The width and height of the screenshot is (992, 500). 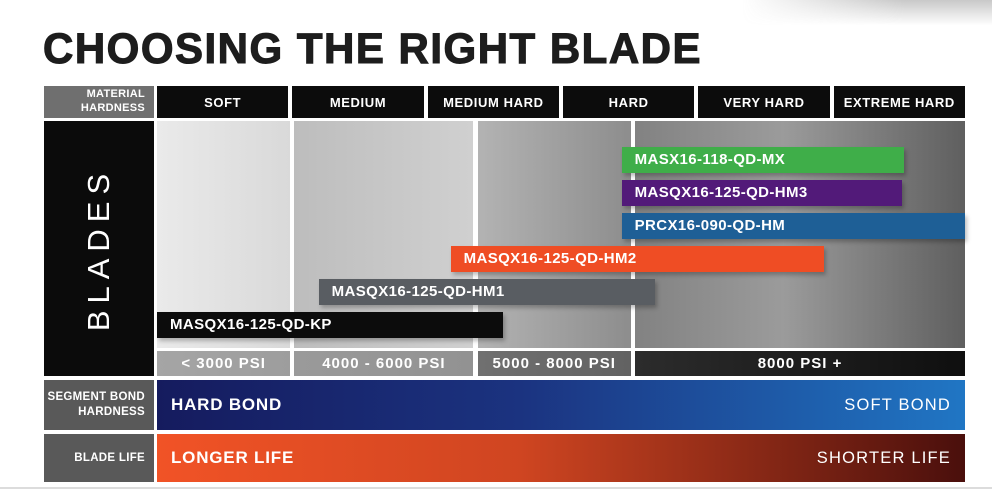 What do you see at coordinates (561, 405) in the screenshot?
I see `segment-bond-gradient-bar: HARD BOND SOFT BOND` at bounding box center [561, 405].